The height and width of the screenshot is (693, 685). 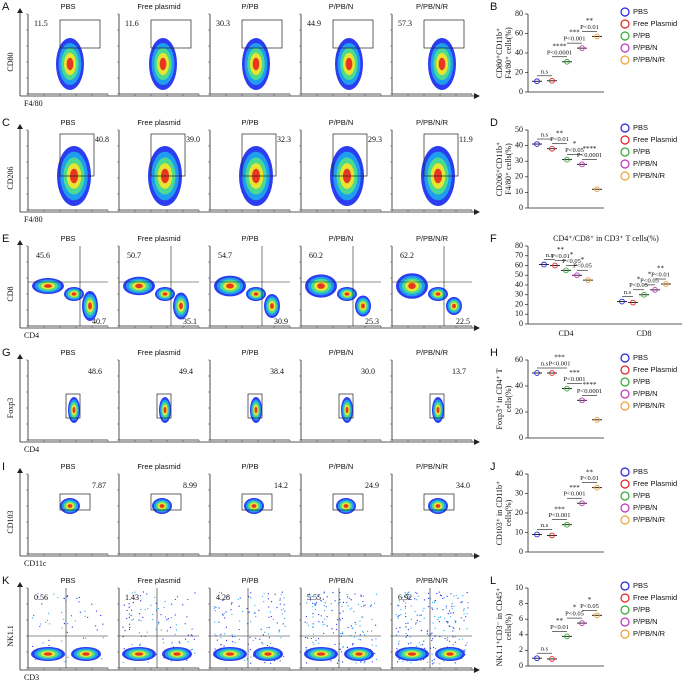 What do you see at coordinates (589, 478) in the screenshot?
I see `p-value: P<0.01` at bounding box center [589, 478].